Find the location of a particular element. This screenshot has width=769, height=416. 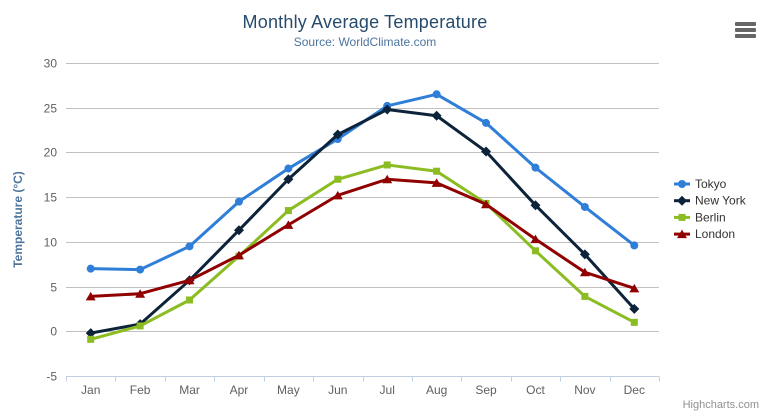

chart-title: Monthly Average Temperature is located at coordinates (365, 22).